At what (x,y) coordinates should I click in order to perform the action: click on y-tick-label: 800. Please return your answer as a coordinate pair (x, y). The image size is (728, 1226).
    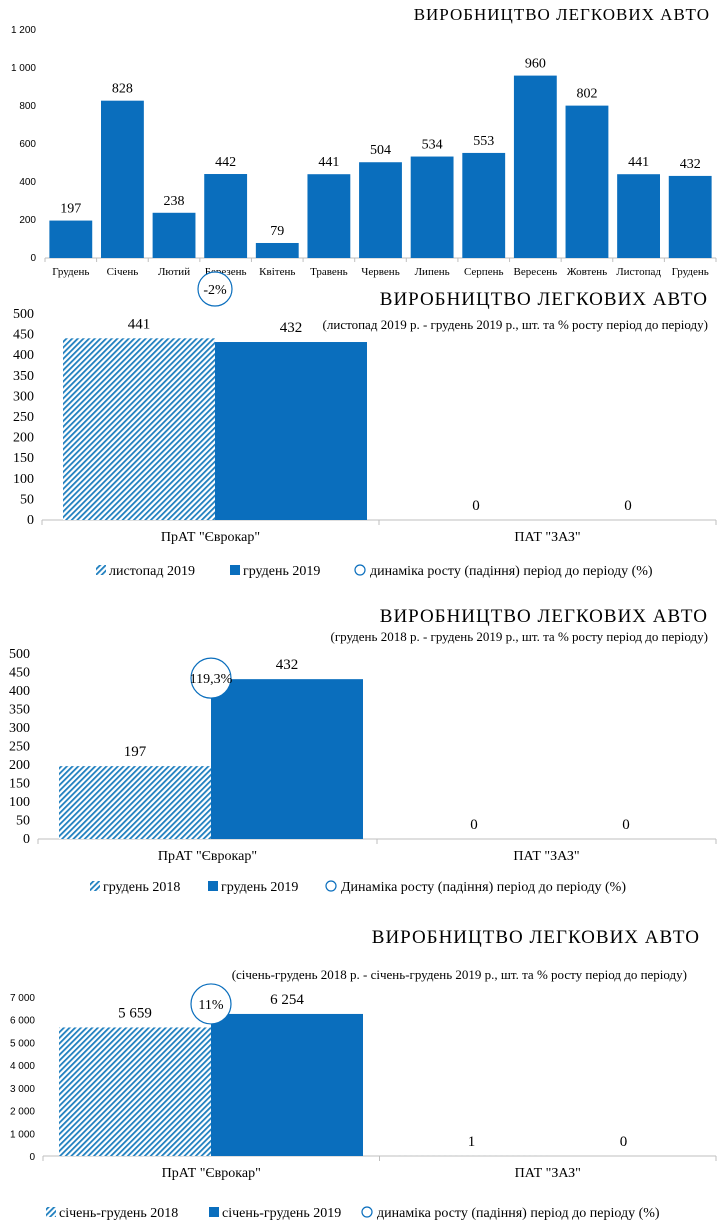
    Looking at the image, I should click on (27, 106).